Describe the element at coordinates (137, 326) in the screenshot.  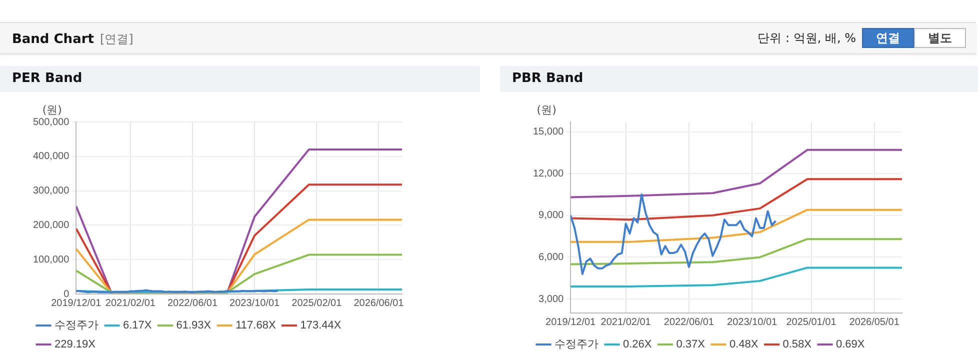
I see `legend-label: 6.17X` at that location.